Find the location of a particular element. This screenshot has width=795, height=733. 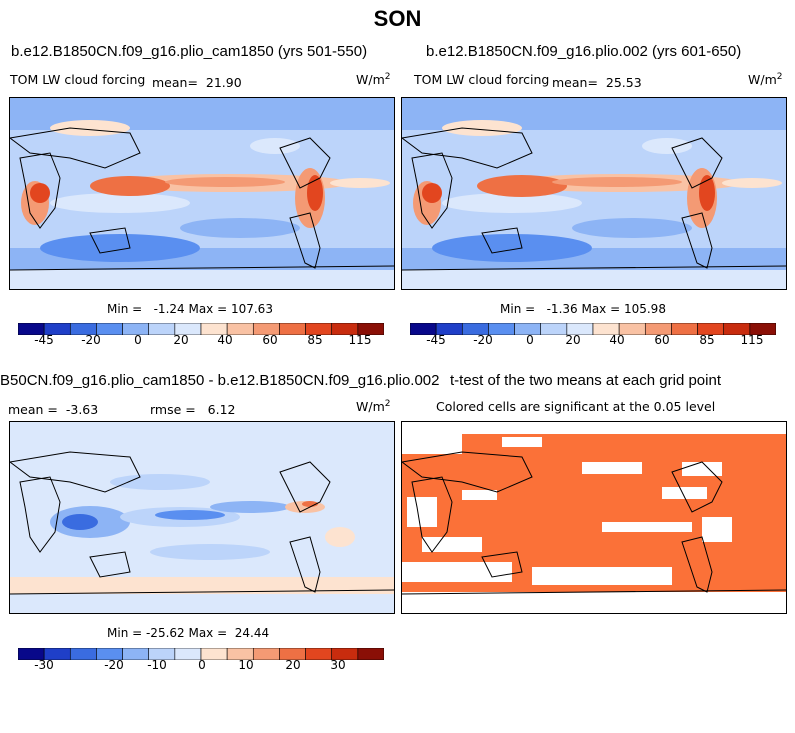

panel2-tick-label: 115 is located at coordinates (752, 340).